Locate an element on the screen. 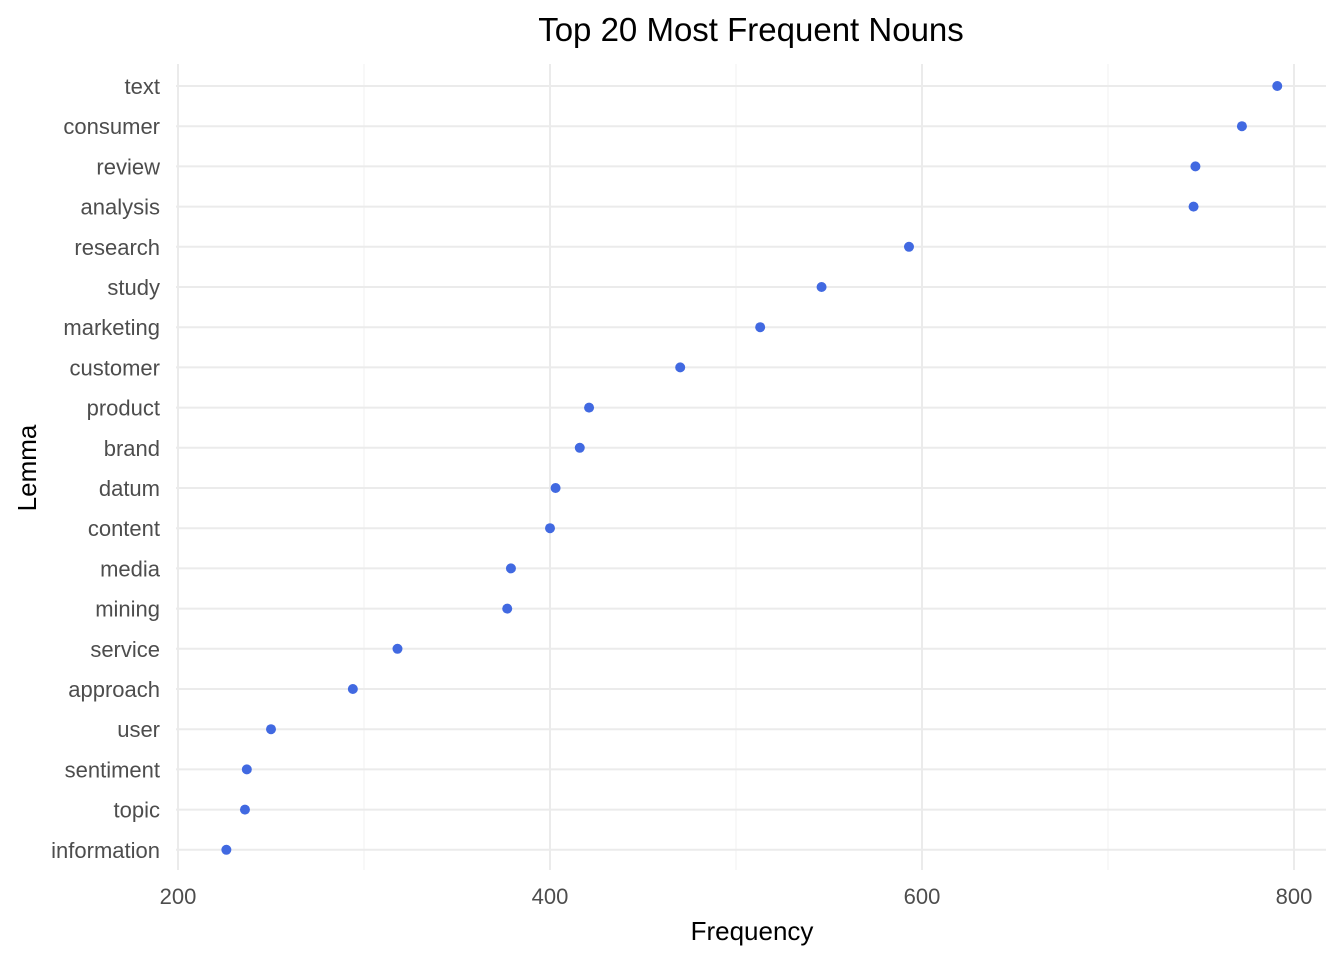 Image resolution: width=1344 pixels, height=960 pixels. x-tick-label: 800 is located at coordinates (1294, 896).